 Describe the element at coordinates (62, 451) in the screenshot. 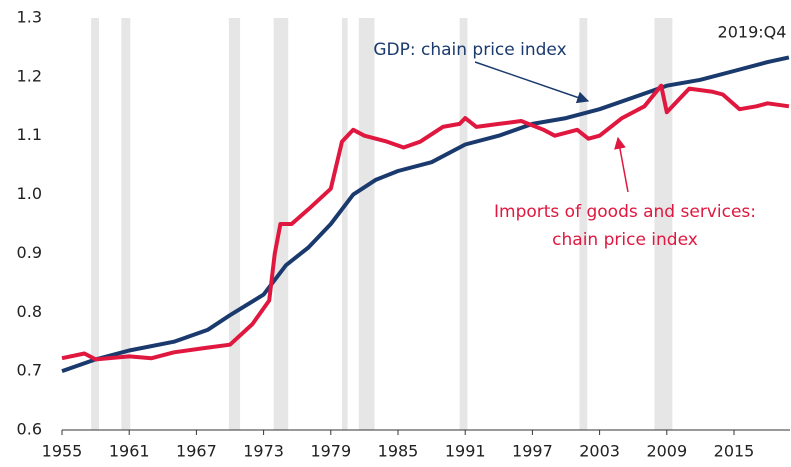

I see `x-tick-label: 1955` at that location.